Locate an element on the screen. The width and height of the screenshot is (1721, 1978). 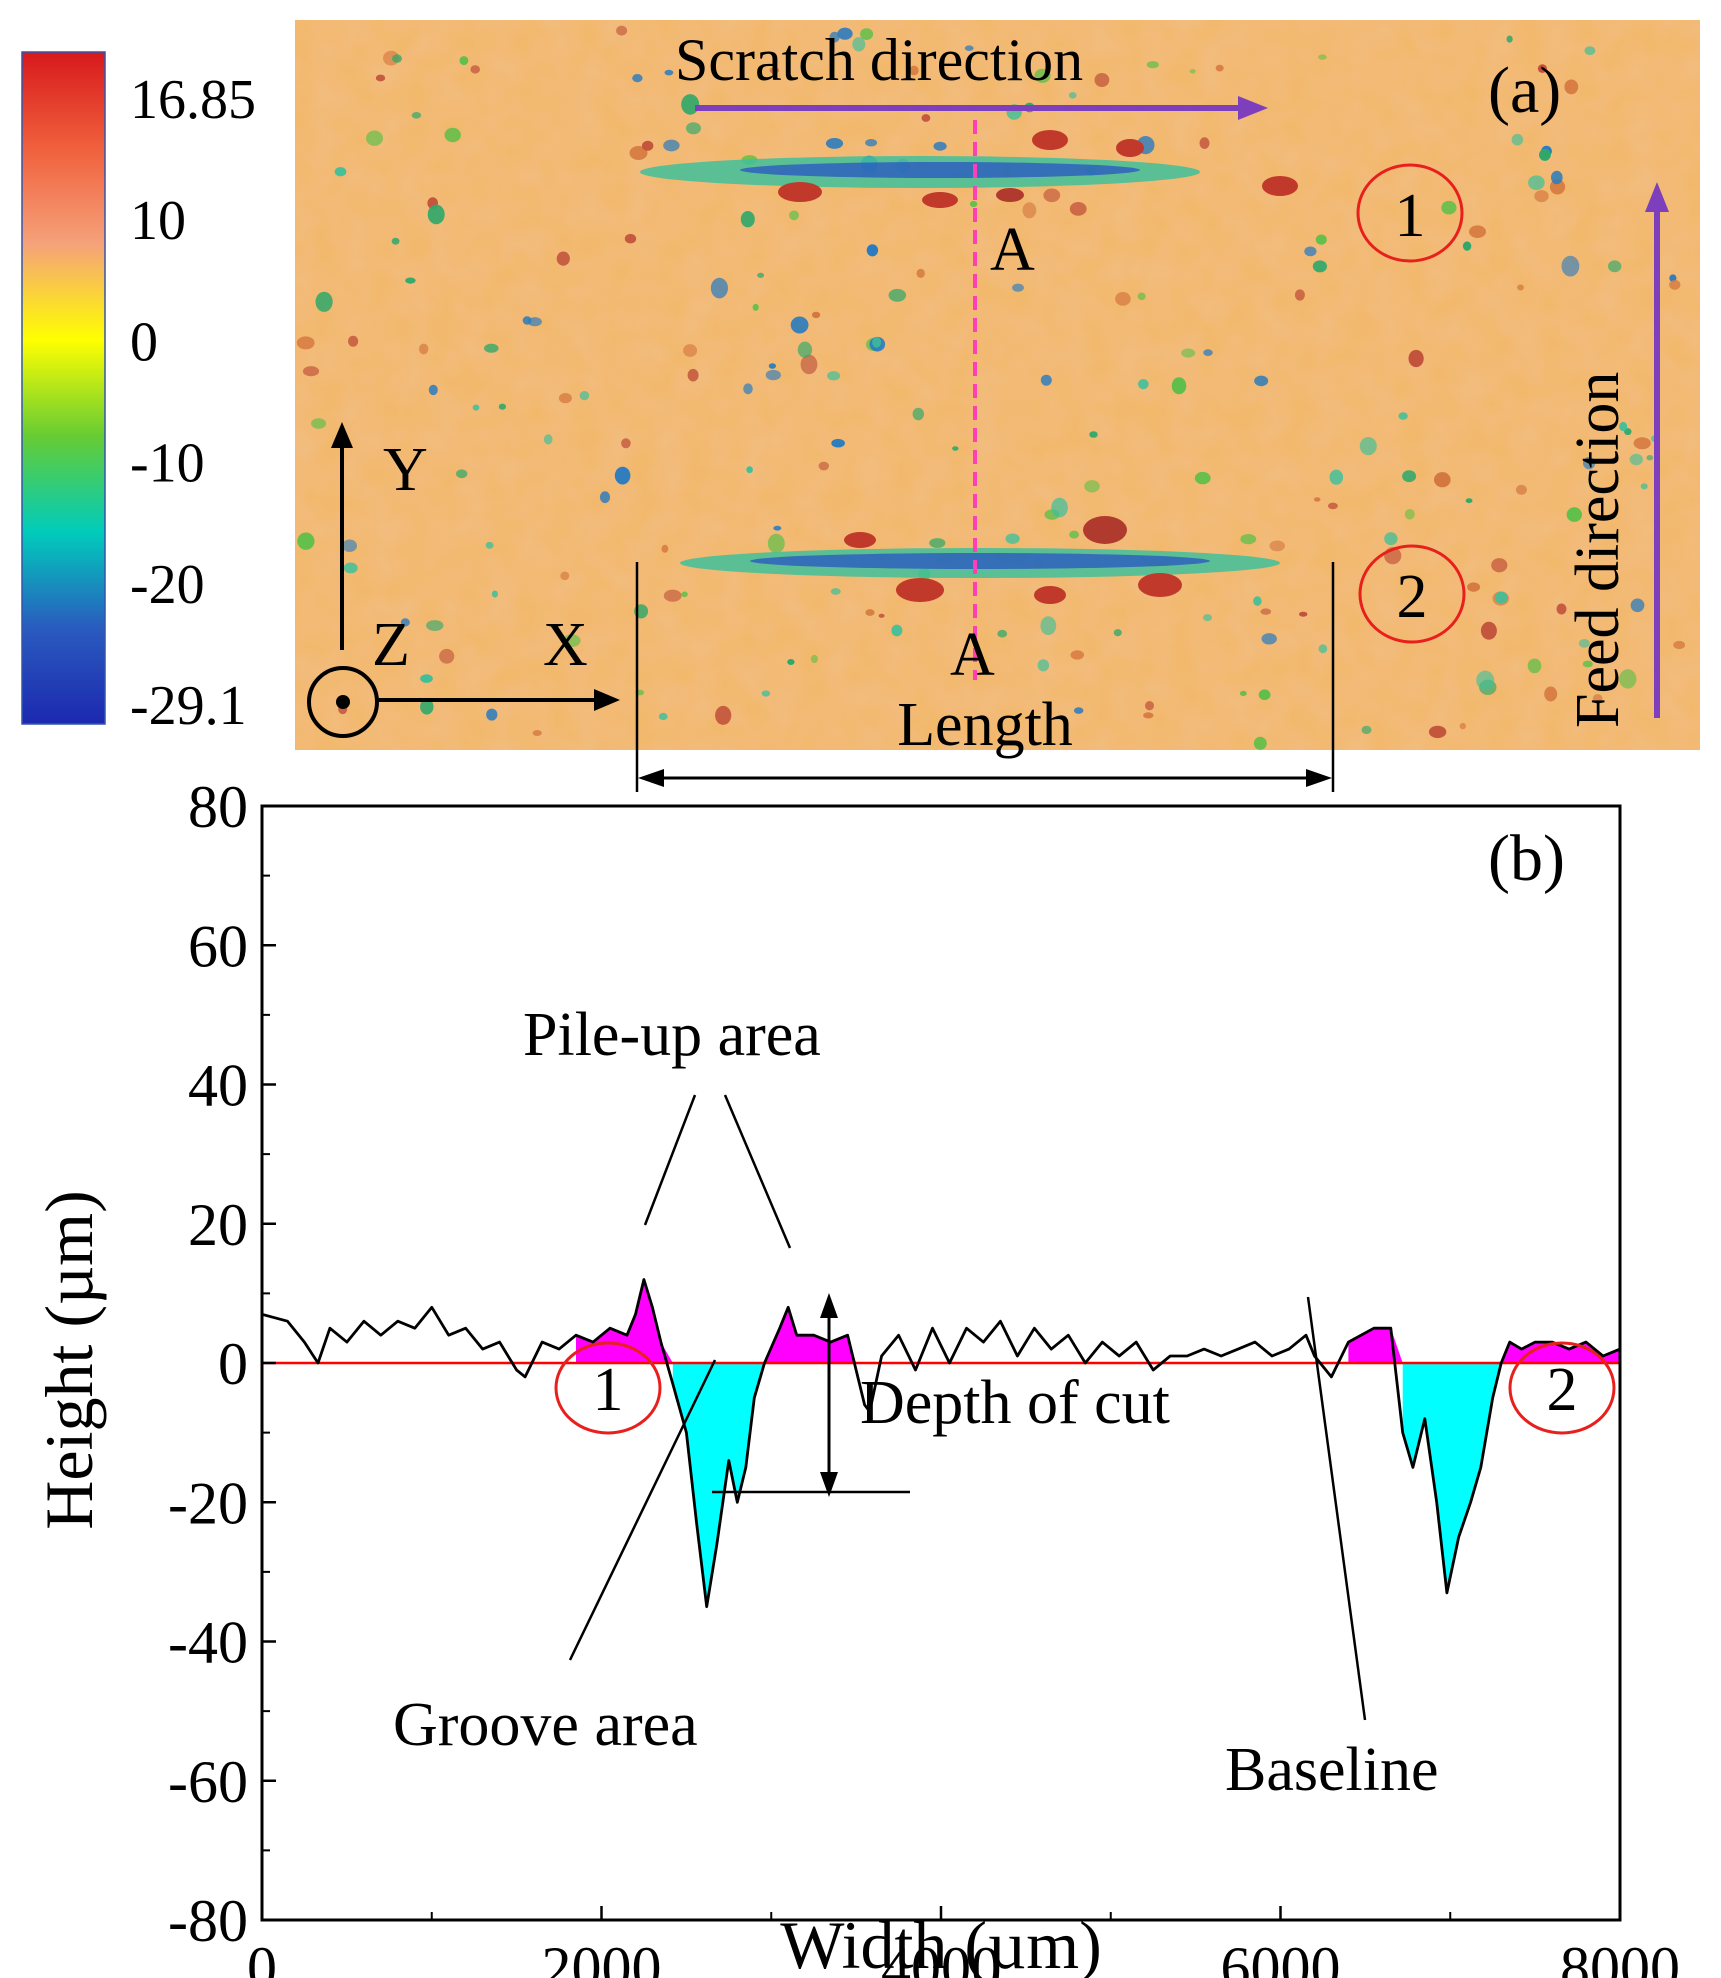
y-tick-label: 60 is located at coordinates (218, 946).